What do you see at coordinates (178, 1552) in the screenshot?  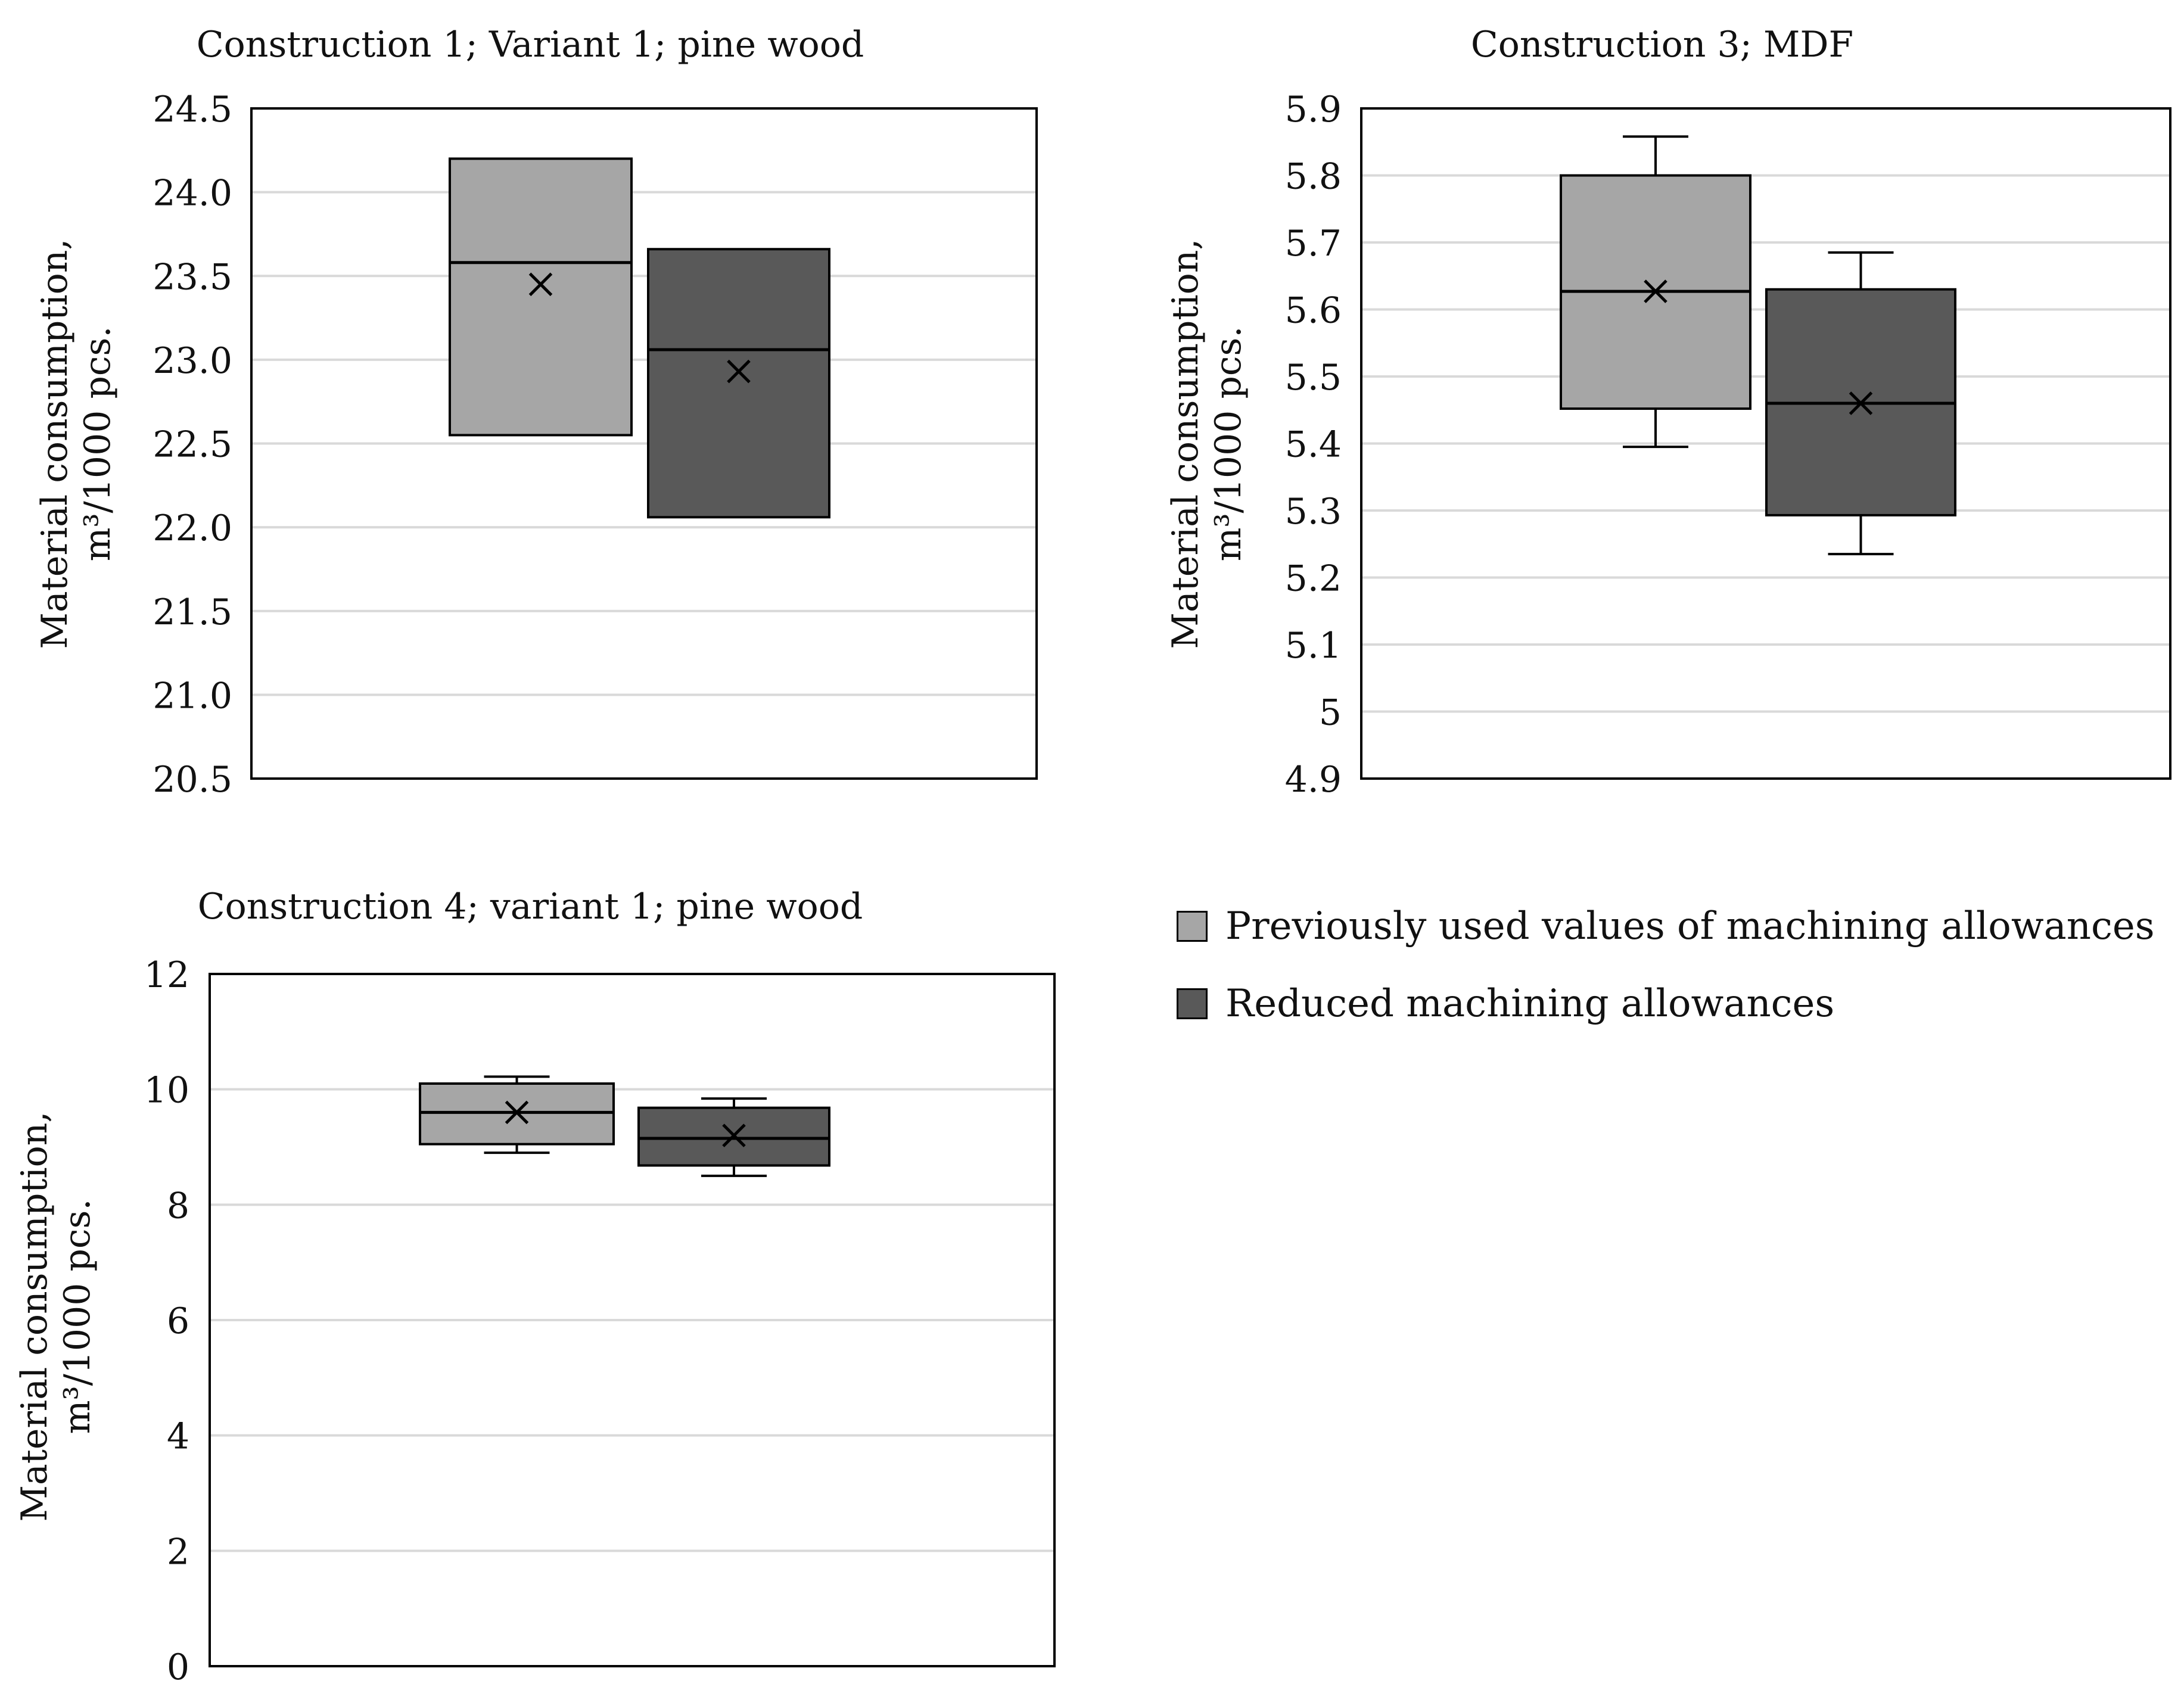 I see `y-tick-label: 2` at bounding box center [178, 1552].